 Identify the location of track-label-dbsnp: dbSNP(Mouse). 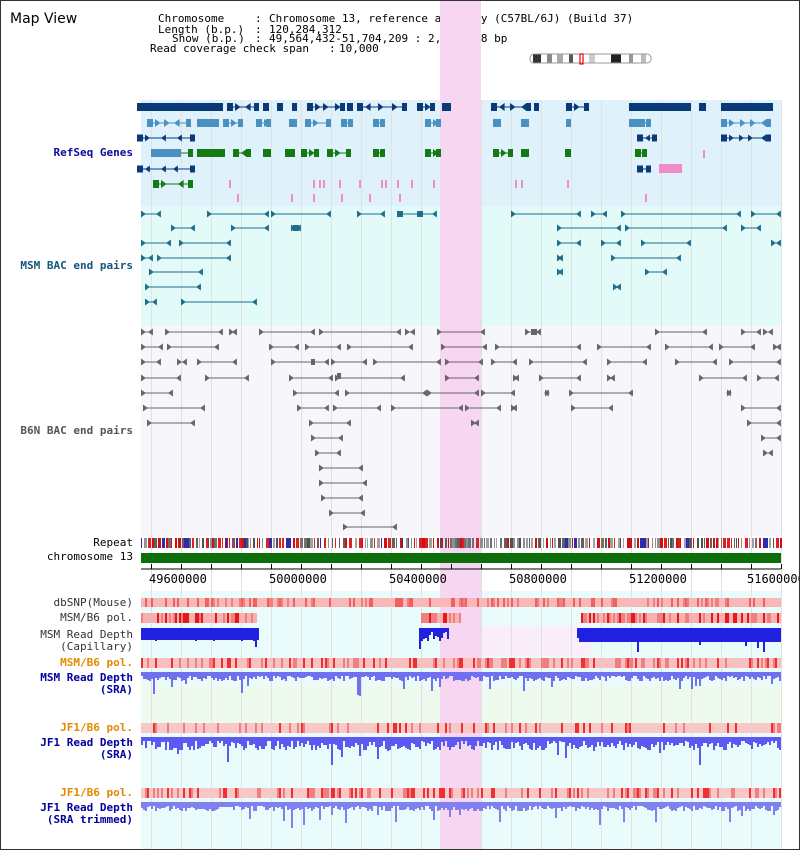
(93, 602).